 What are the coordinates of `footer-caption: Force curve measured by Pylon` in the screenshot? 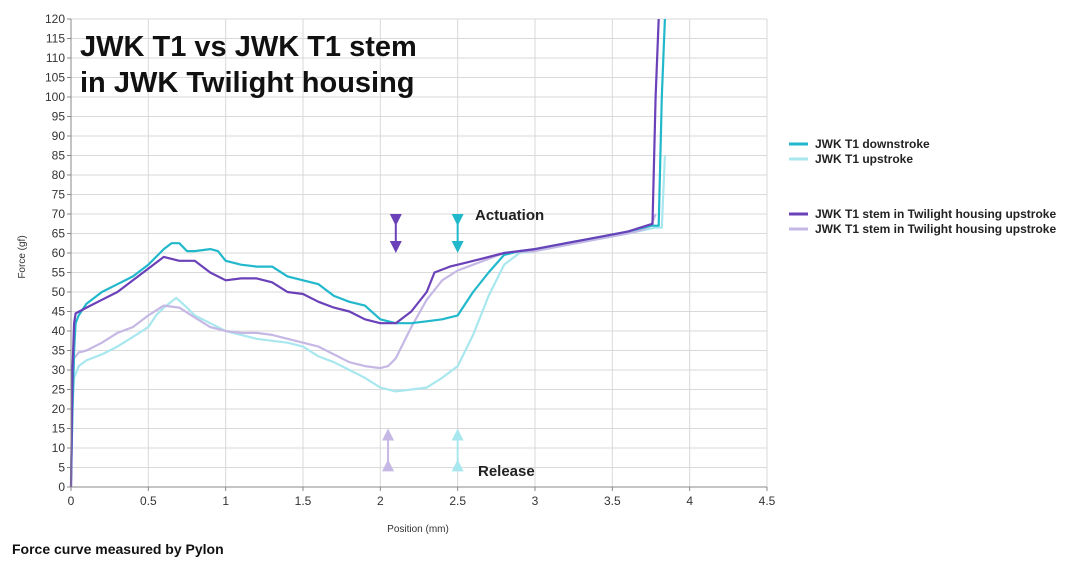 It's located at (118, 549).